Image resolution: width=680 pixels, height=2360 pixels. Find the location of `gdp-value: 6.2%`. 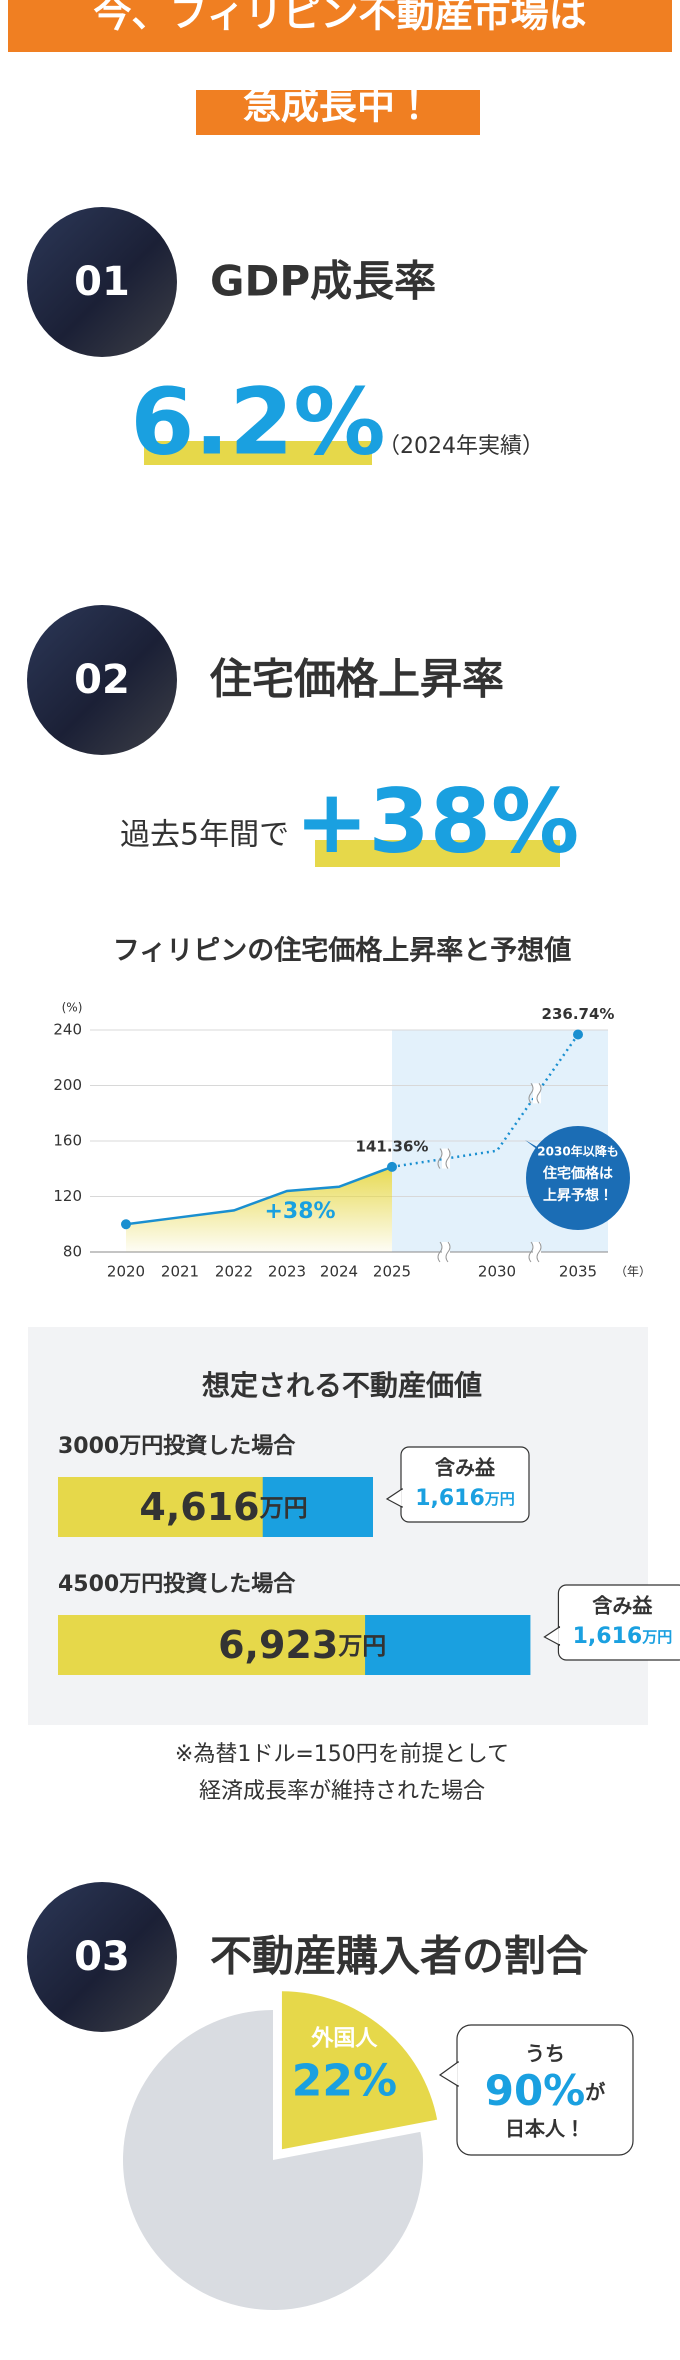

gdp-value: 6.2% is located at coordinates (257, 421).